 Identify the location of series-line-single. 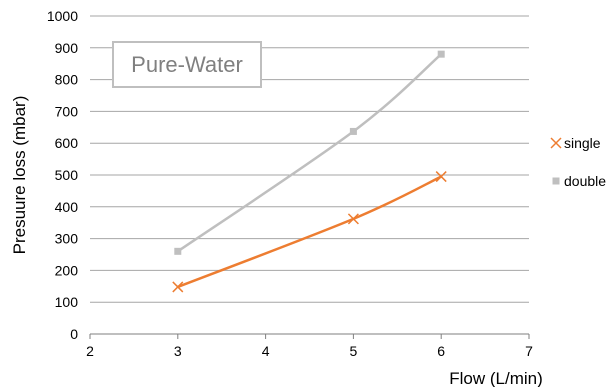
(309, 232).